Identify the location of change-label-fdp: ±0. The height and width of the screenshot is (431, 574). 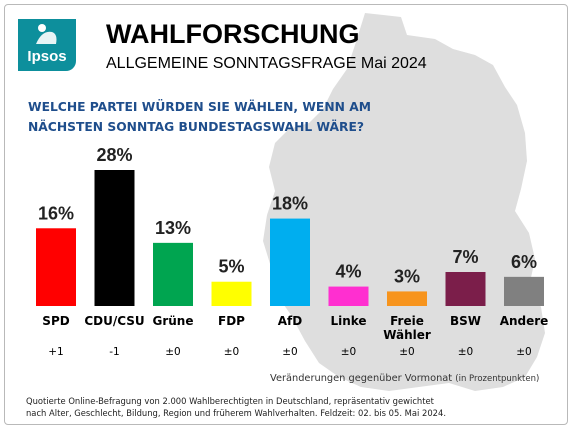
(231, 352).